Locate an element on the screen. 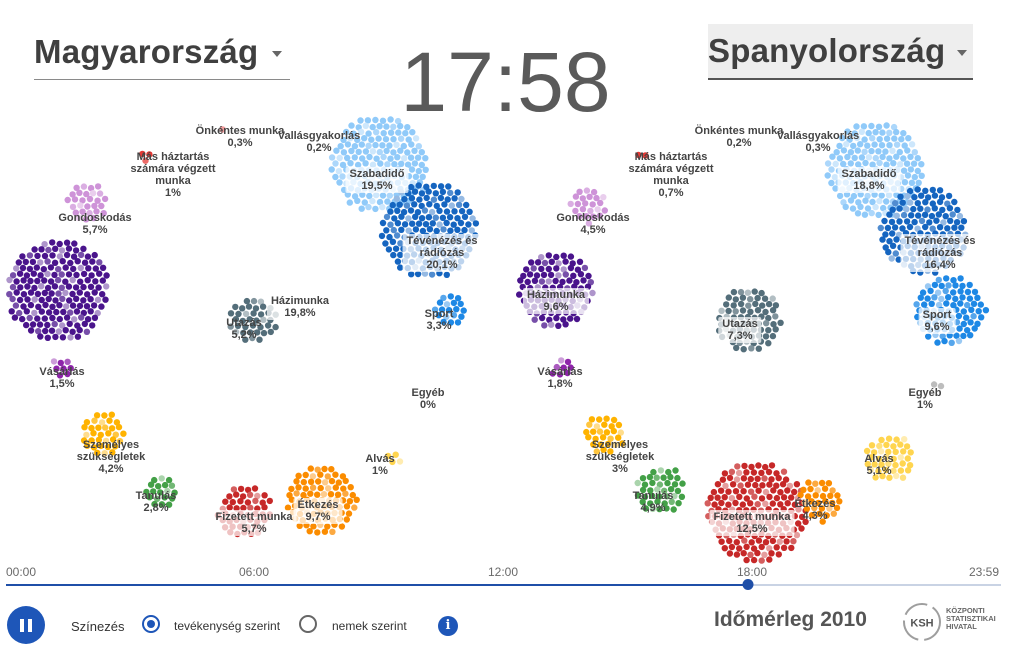  info-icon: i is located at coordinates (448, 626).